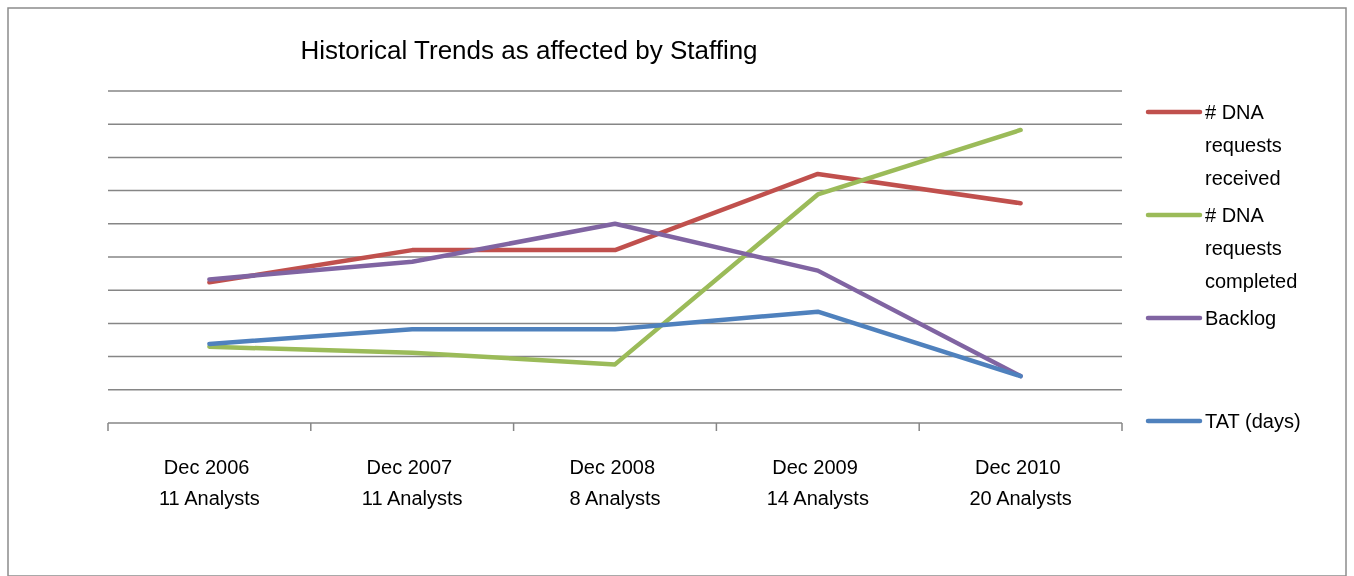 The width and height of the screenshot is (1354, 576). What do you see at coordinates (1020, 482) in the screenshot?
I see `x-tick-label: Dec 2010 20 Analysts` at bounding box center [1020, 482].